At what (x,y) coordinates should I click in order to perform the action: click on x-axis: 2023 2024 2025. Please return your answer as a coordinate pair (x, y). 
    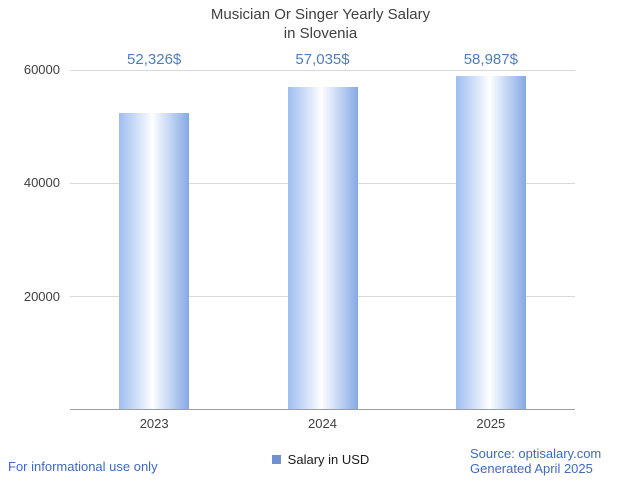
    Looking at the image, I should click on (322, 425).